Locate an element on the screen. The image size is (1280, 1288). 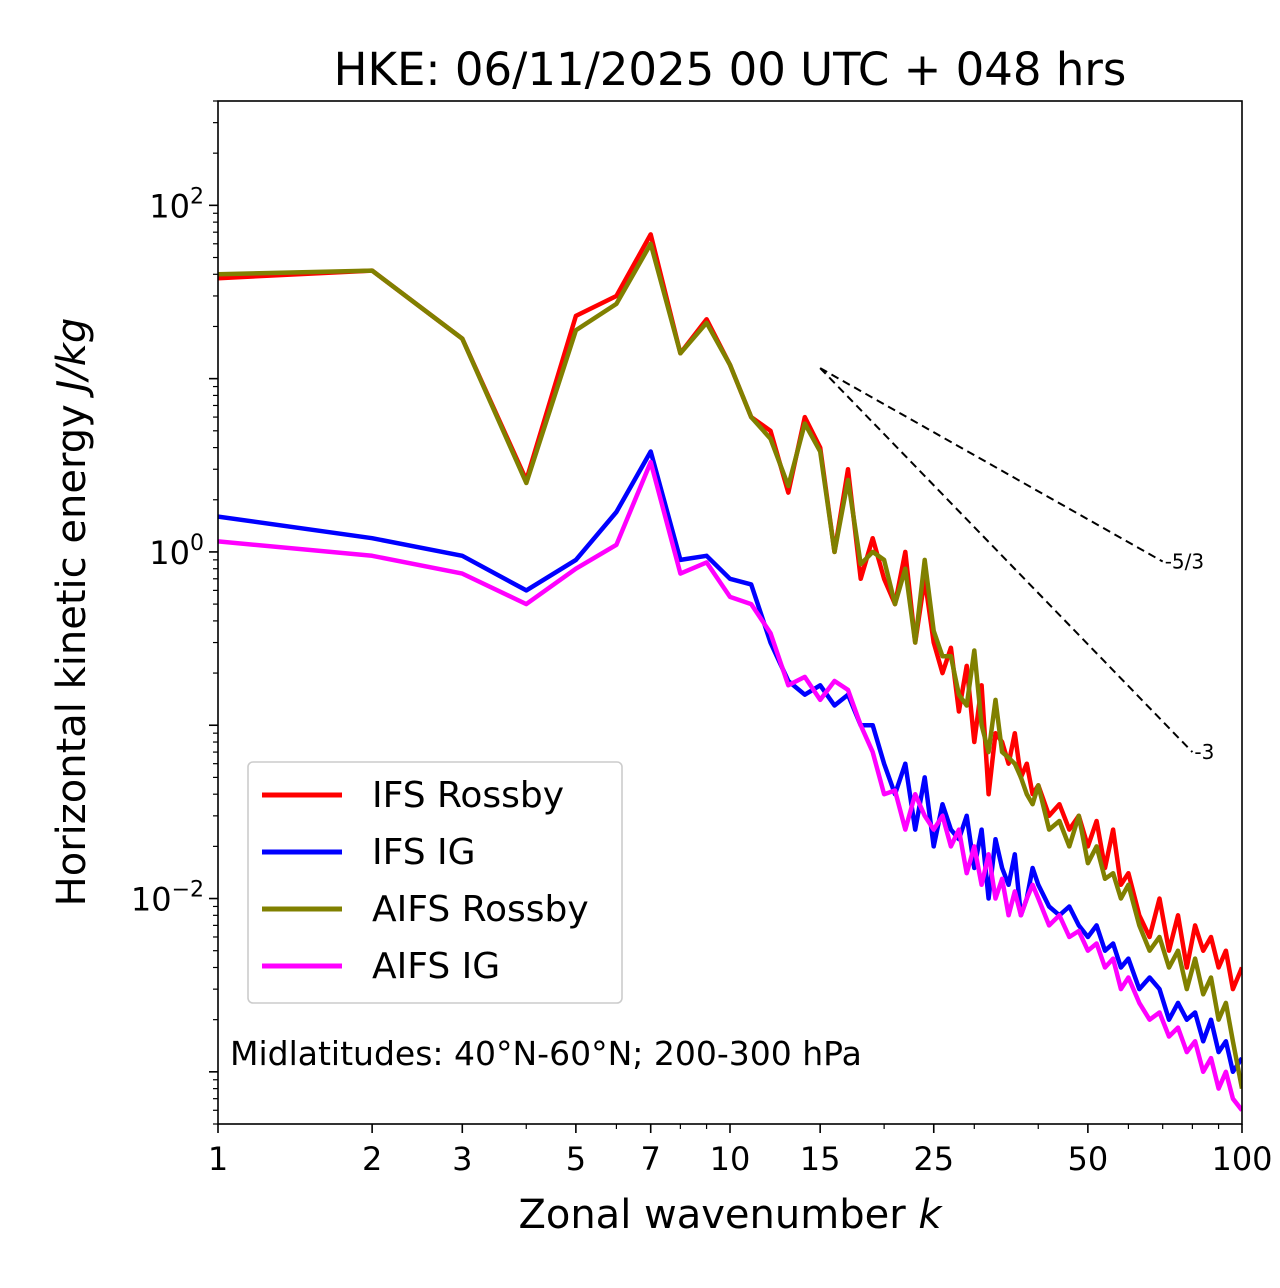
x-tick-label: 100 is located at coordinates (1241, 1159).